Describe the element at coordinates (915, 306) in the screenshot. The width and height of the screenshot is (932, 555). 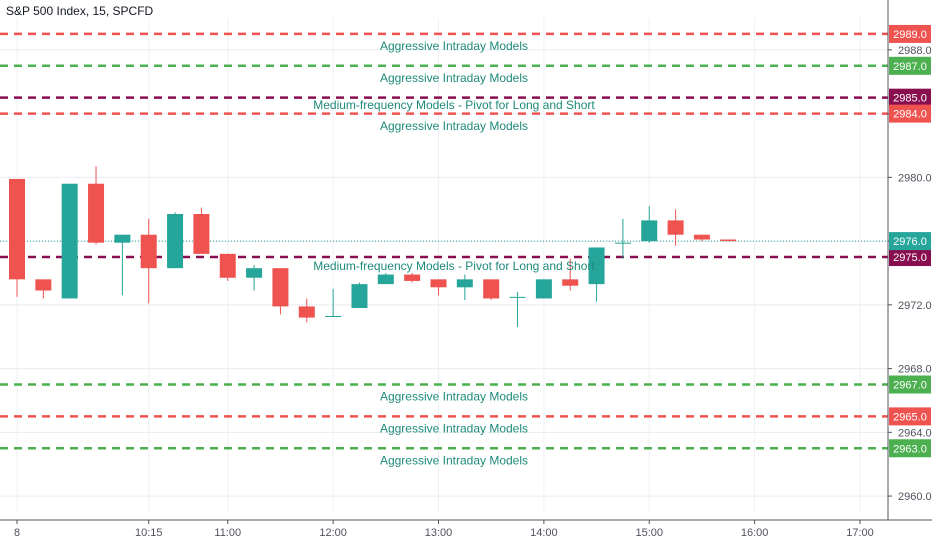
I see `y-tick-label: 2972.0` at that location.